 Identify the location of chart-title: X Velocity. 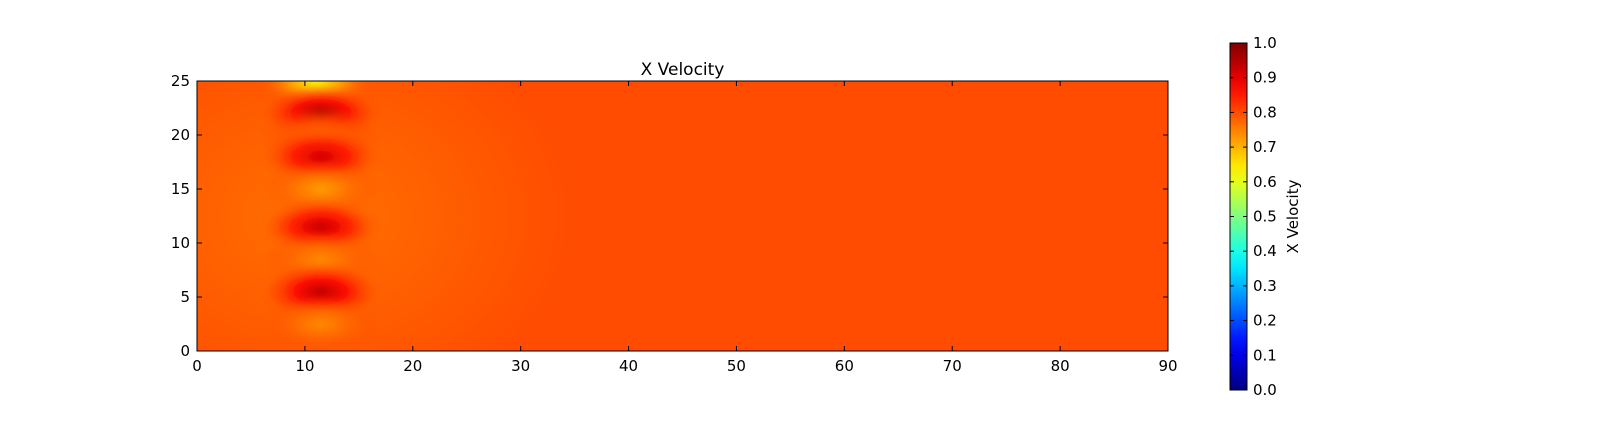
(683, 70).